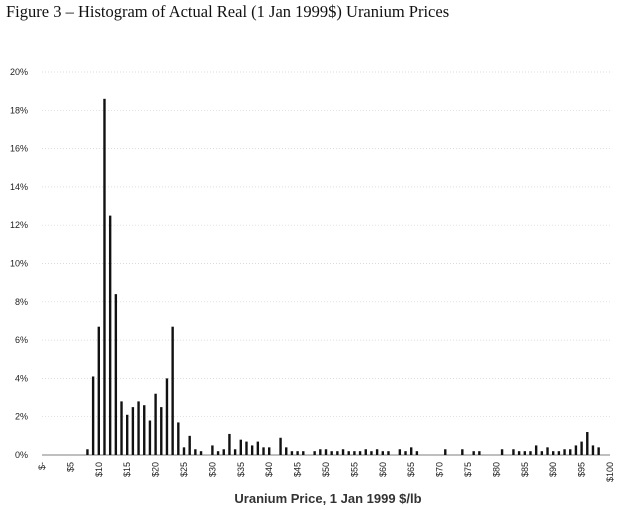  Describe the element at coordinates (383, 469) in the screenshot. I see `x-tick-label: $60` at that location.